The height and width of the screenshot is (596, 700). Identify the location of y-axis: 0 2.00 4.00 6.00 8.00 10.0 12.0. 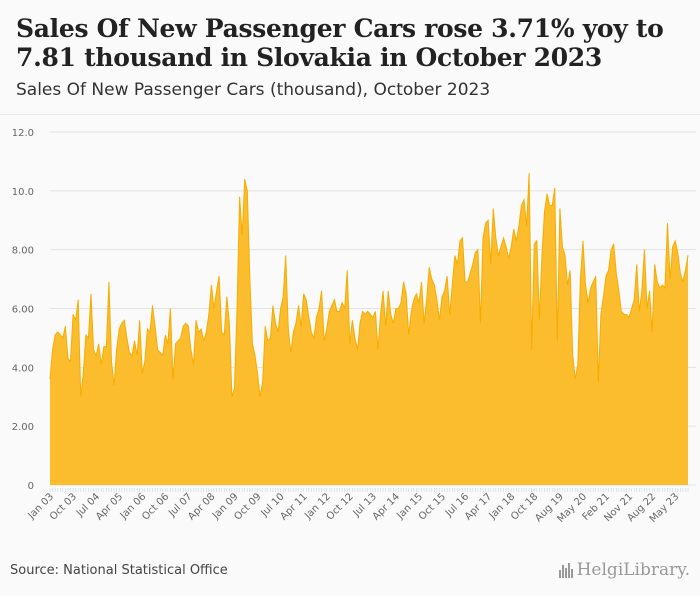
(23, 310).